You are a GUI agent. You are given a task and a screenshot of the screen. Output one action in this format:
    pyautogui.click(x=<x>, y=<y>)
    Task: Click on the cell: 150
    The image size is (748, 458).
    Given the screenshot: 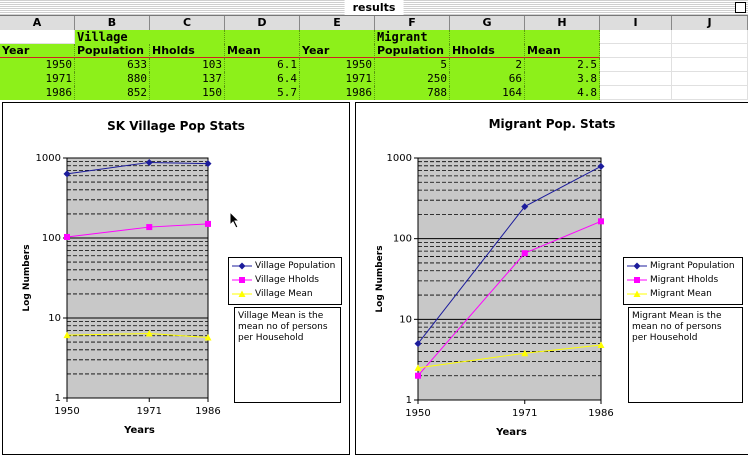 What is the action you would take?
    pyautogui.click(x=187, y=93)
    